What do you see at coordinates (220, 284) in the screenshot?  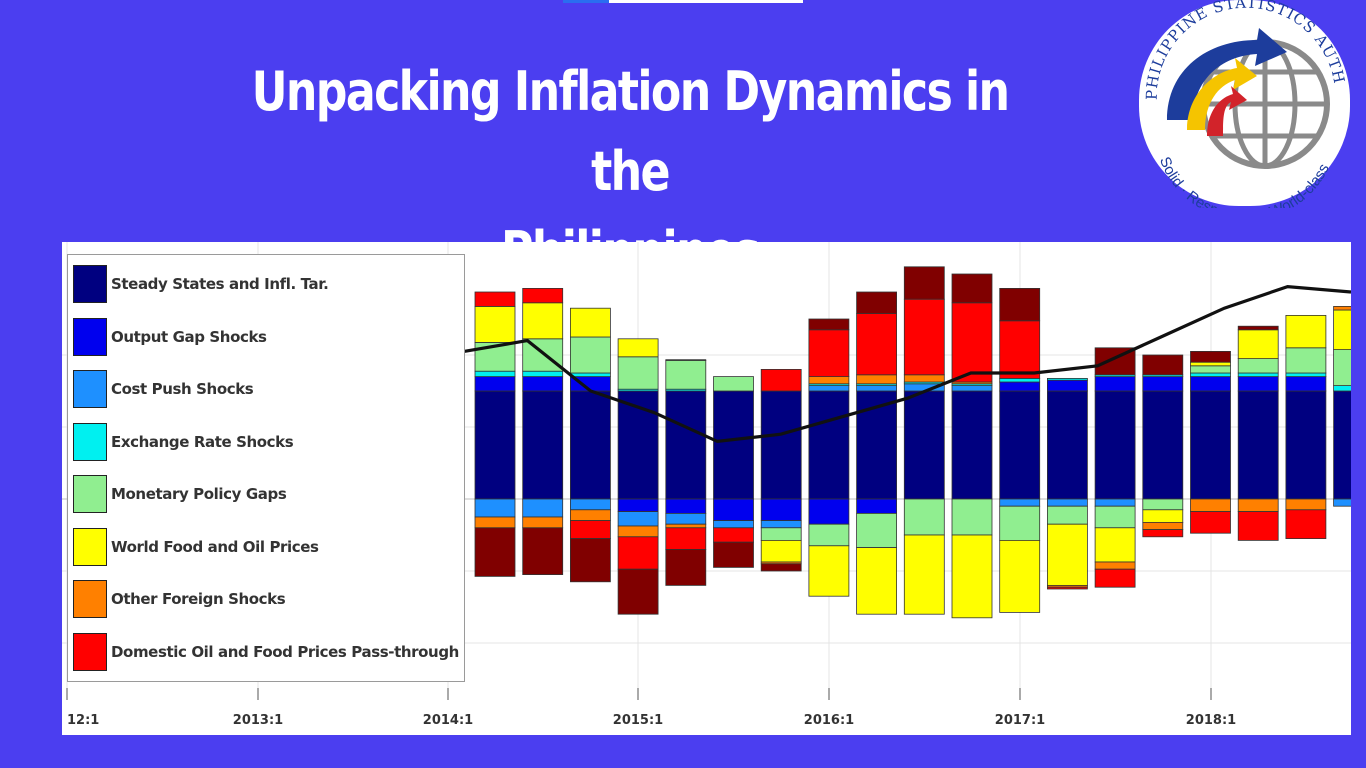 I see `legend-label: Steady States and Infl. Tar.` at bounding box center [220, 284].